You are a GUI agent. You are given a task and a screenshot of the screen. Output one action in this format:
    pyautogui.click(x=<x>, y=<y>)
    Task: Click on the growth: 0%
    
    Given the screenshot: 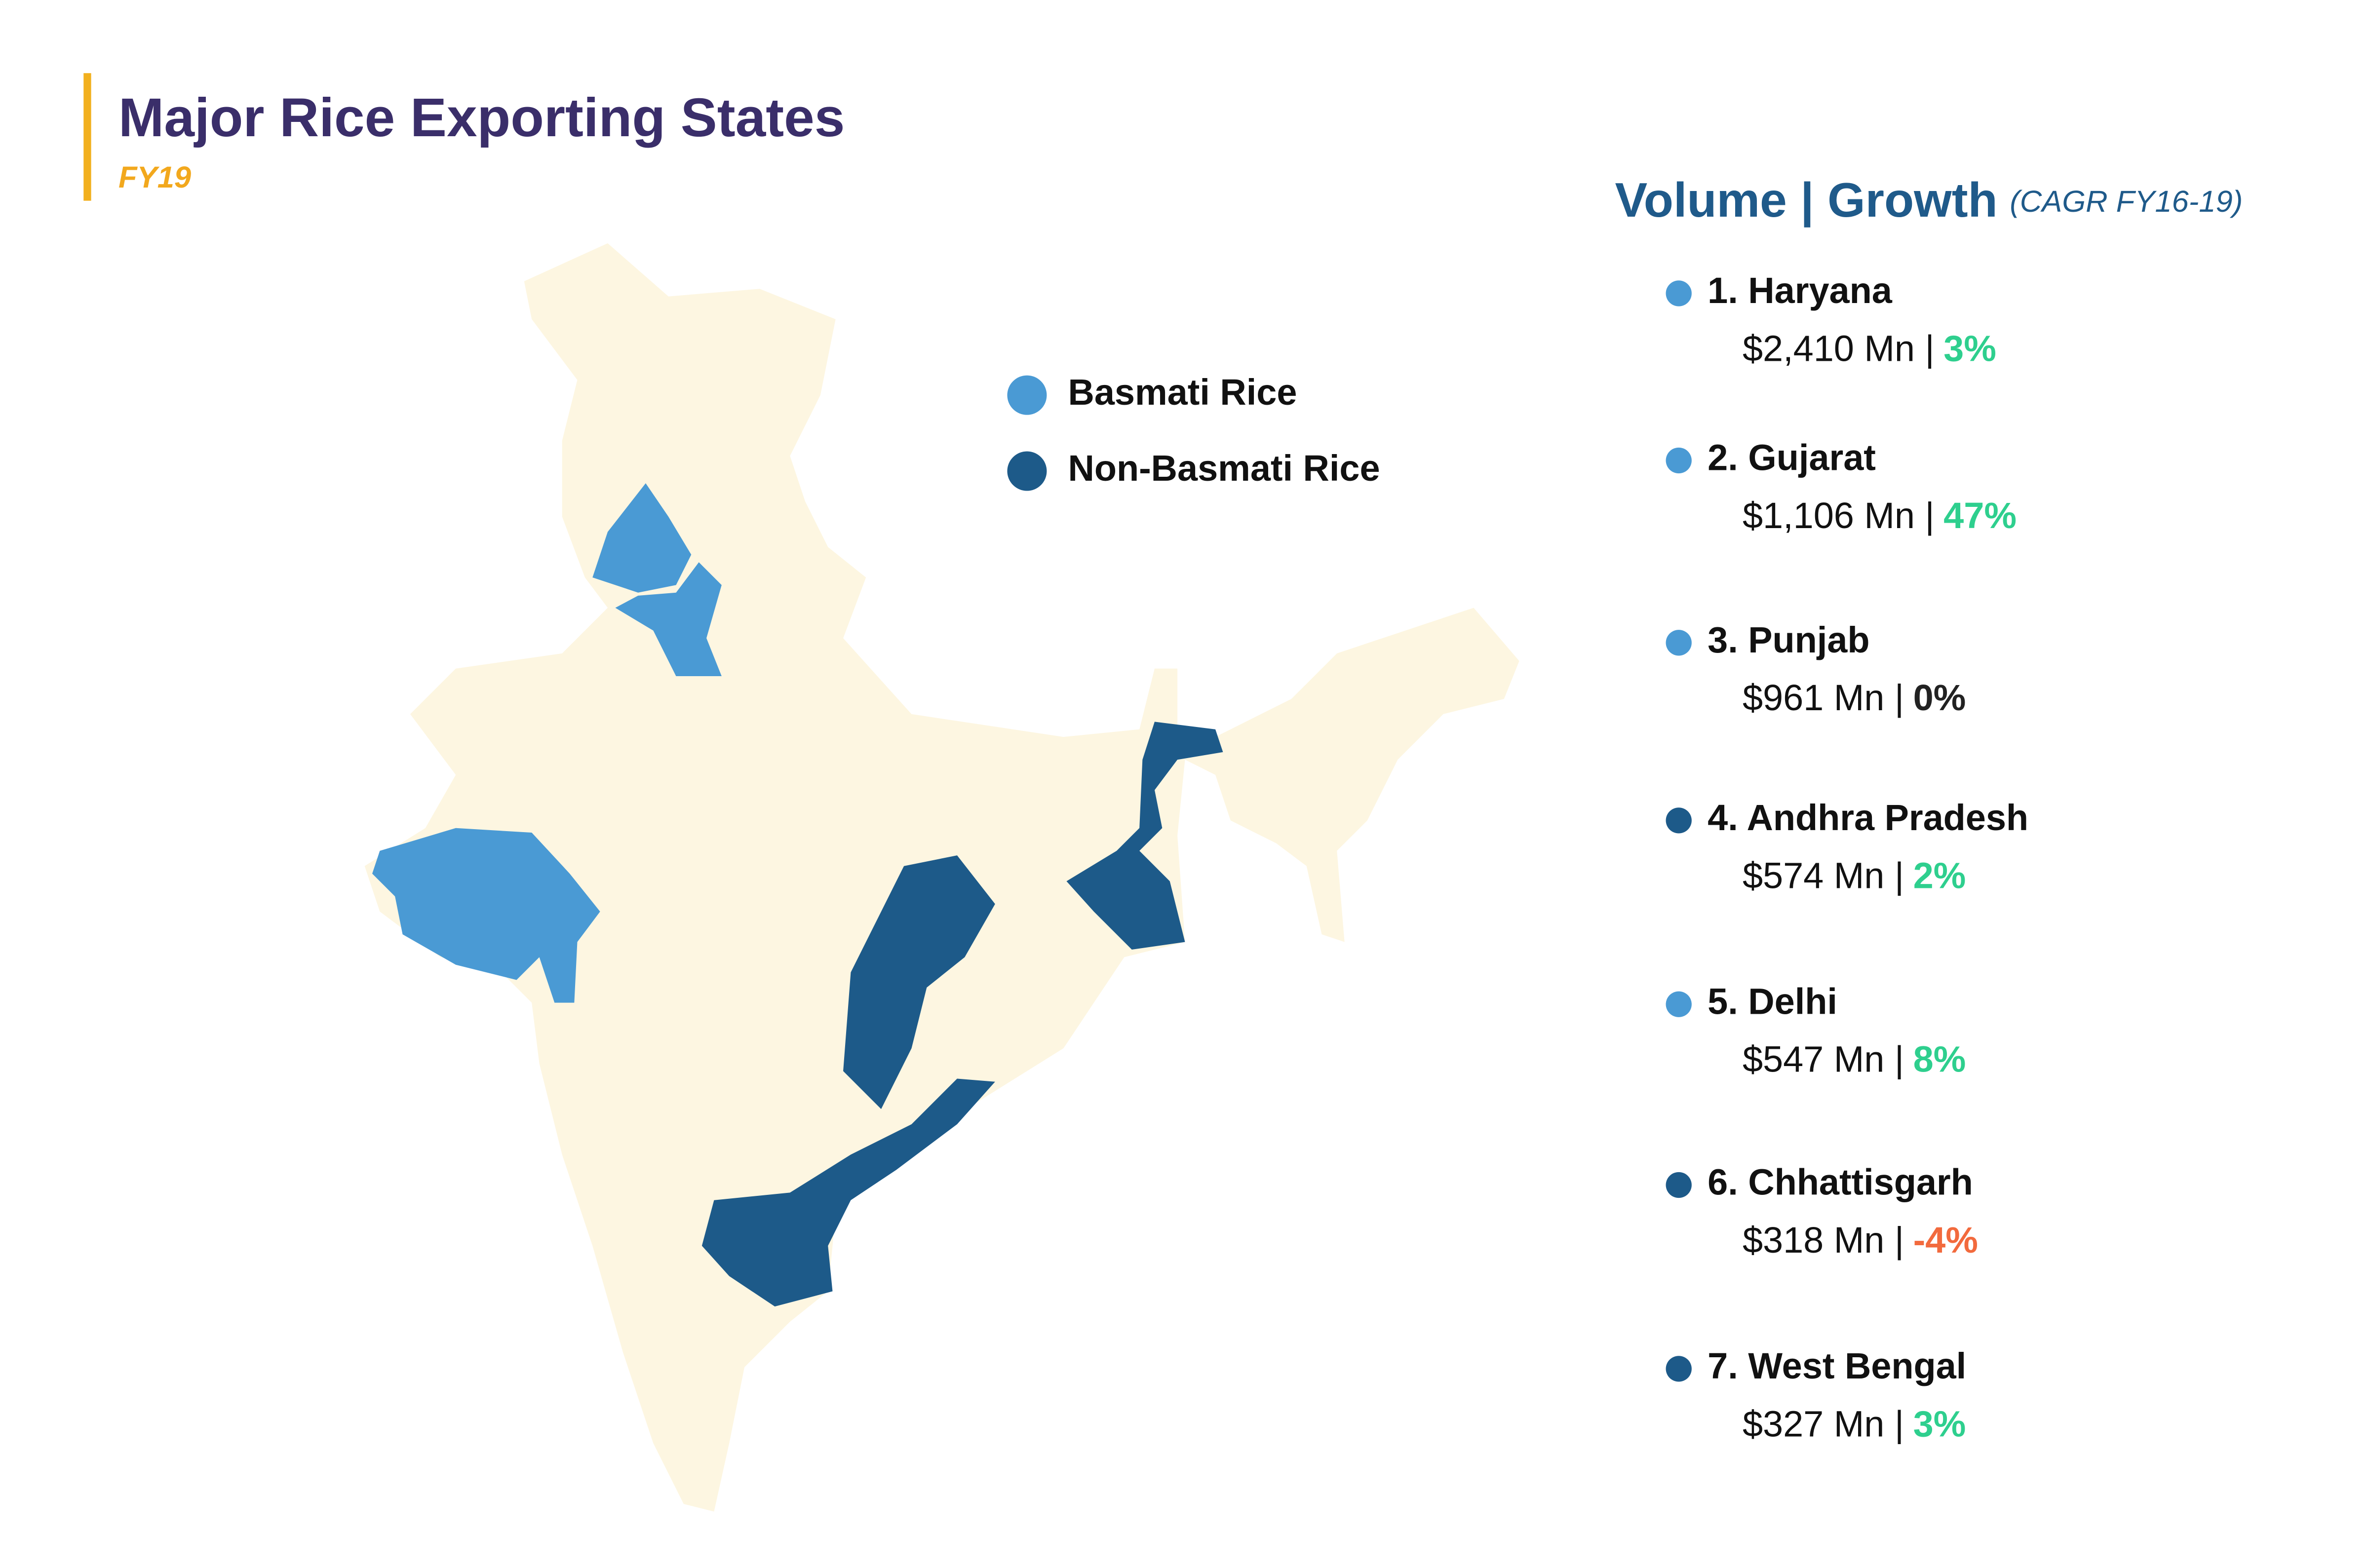 What is the action you would take?
    pyautogui.click(x=1939, y=697)
    